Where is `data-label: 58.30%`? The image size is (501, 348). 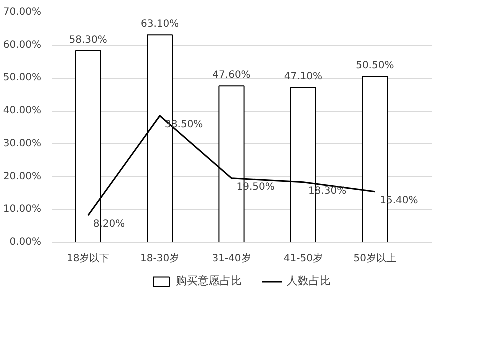 data-label: 58.30% is located at coordinates (88, 40).